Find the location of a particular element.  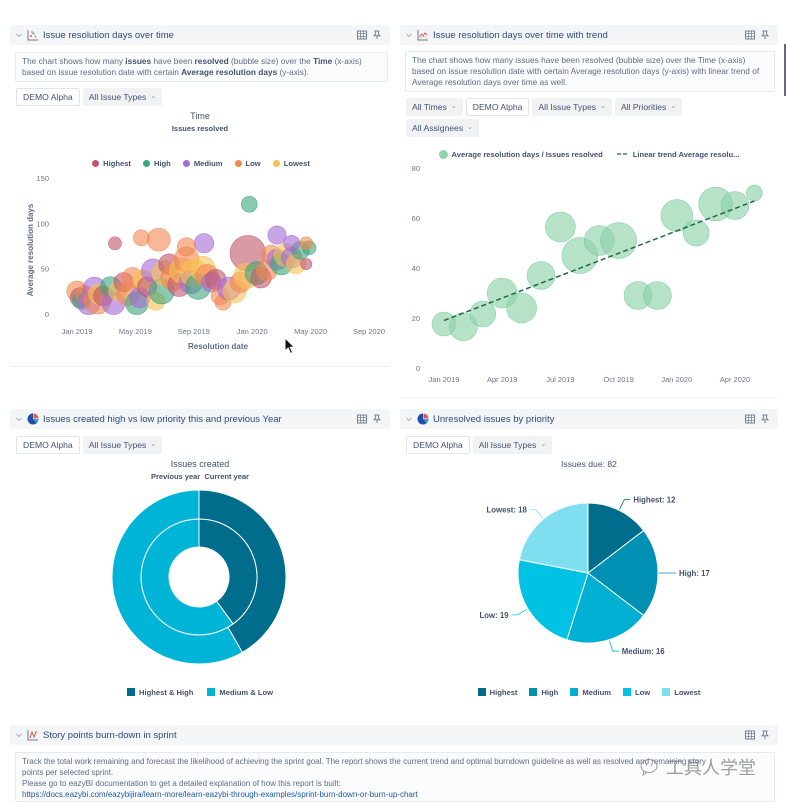

x-tick-label: Oct 2019 is located at coordinates (618, 379).